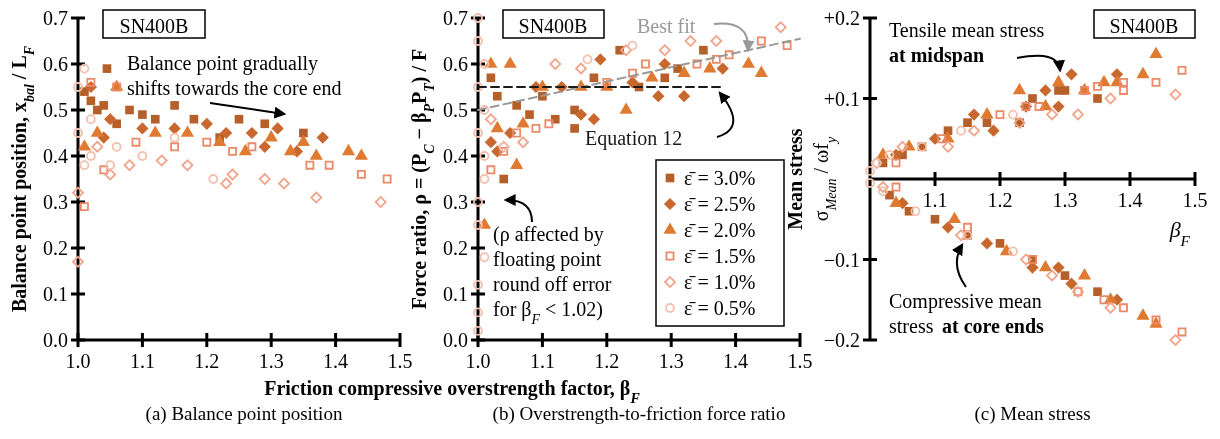  What do you see at coordinates (720, 256) in the screenshot?
I see `legend-label: ε̄ = 1.5%` at bounding box center [720, 256].